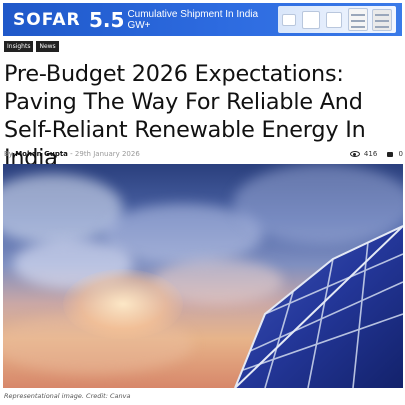 This screenshot has width=405, height=405. What do you see at coordinates (47, 19) in the screenshot?
I see `sofar-logo: SOFAR` at bounding box center [47, 19].